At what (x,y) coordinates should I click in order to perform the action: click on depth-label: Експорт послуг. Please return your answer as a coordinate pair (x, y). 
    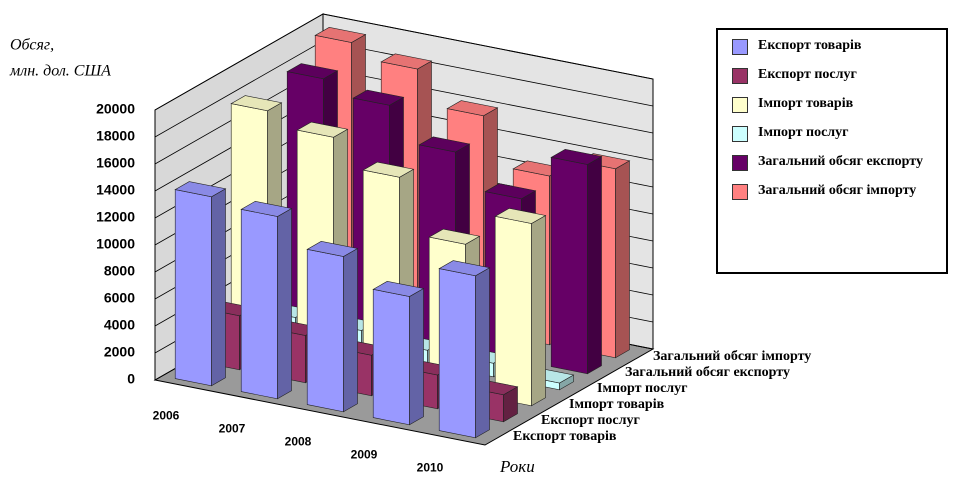
    Looking at the image, I should click on (590, 420).